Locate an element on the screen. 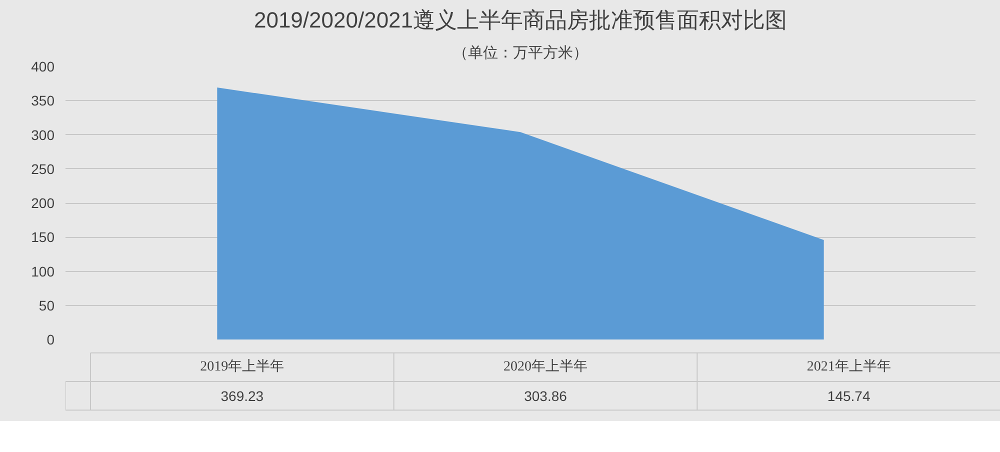  x-tick-label: 2020年上半年 is located at coordinates (546, 366).